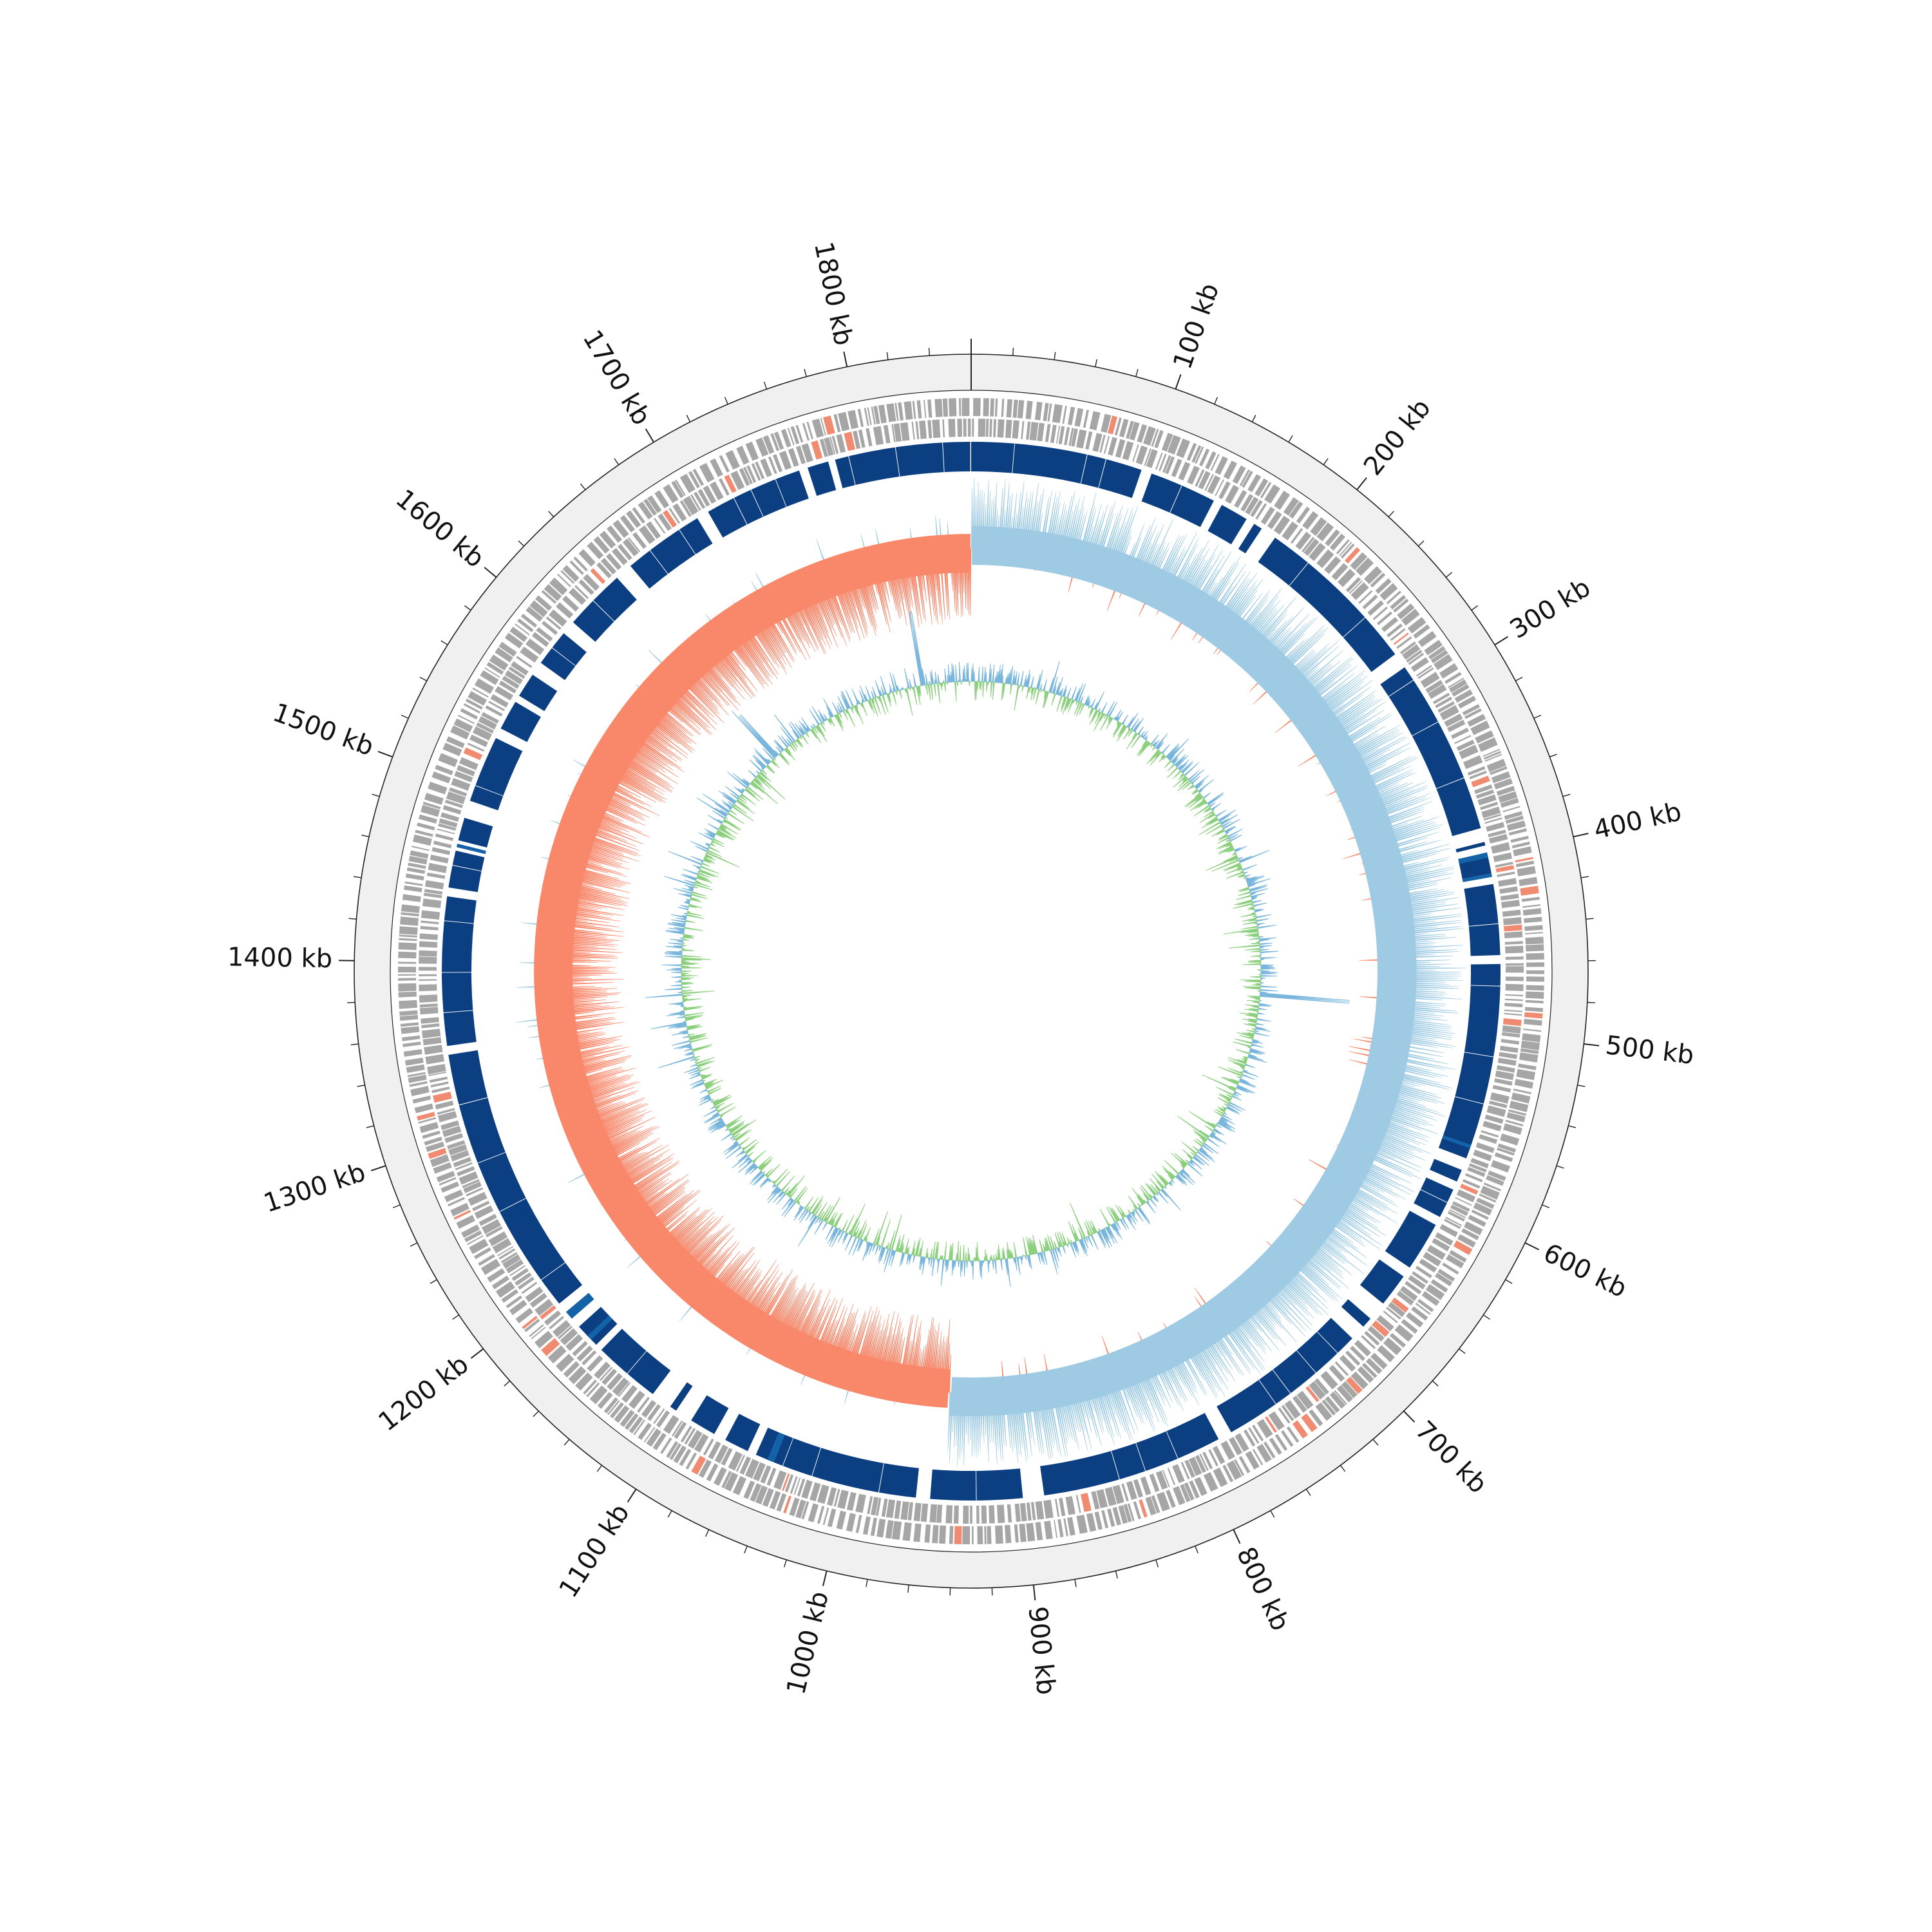  I want to click on major-tick, so click(650, 435).